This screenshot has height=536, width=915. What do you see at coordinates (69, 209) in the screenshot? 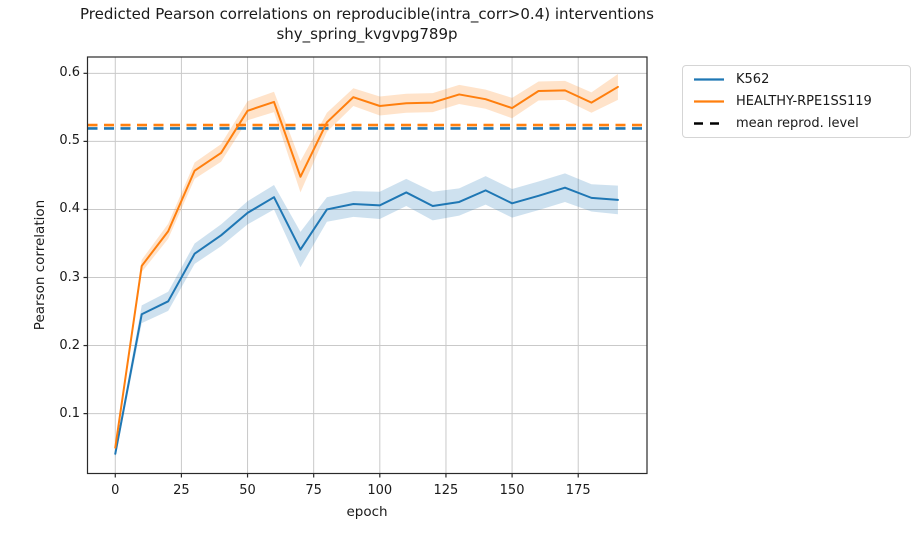
I see `y-tick-label-3: 0.4` at bounding box center [69, 209].